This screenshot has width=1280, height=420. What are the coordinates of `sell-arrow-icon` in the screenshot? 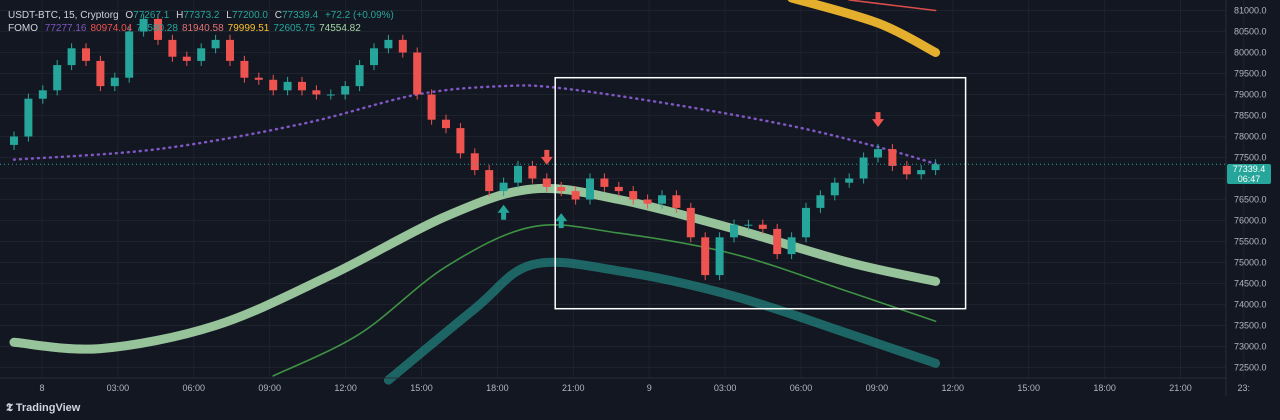 It's located at (878, 120).